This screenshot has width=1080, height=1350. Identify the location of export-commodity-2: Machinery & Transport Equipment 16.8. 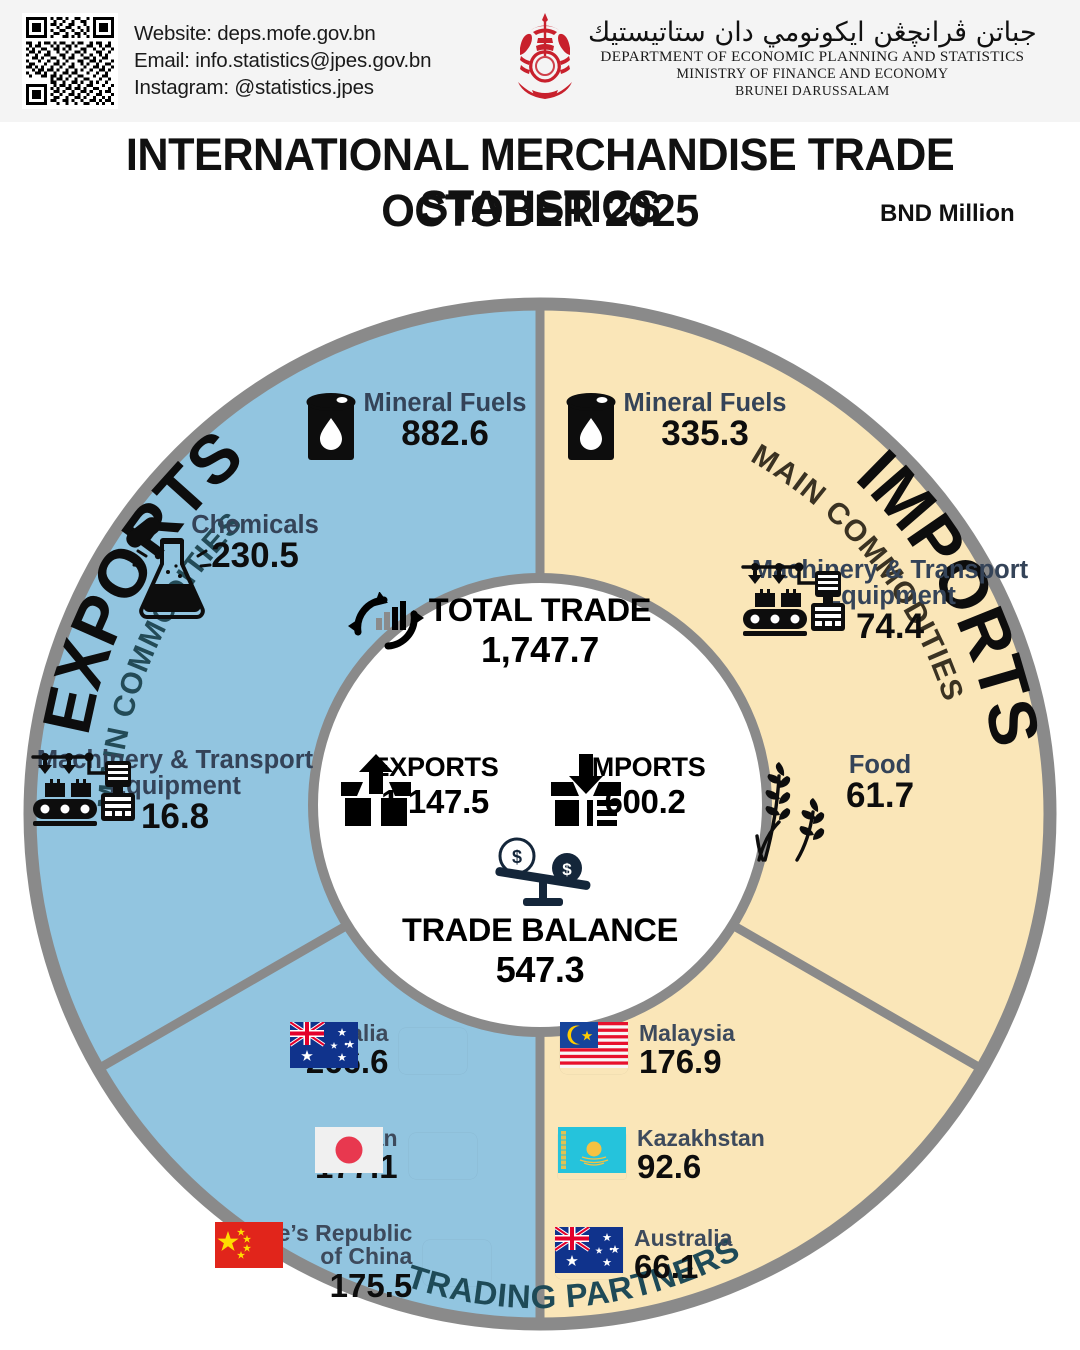
(175, 791).